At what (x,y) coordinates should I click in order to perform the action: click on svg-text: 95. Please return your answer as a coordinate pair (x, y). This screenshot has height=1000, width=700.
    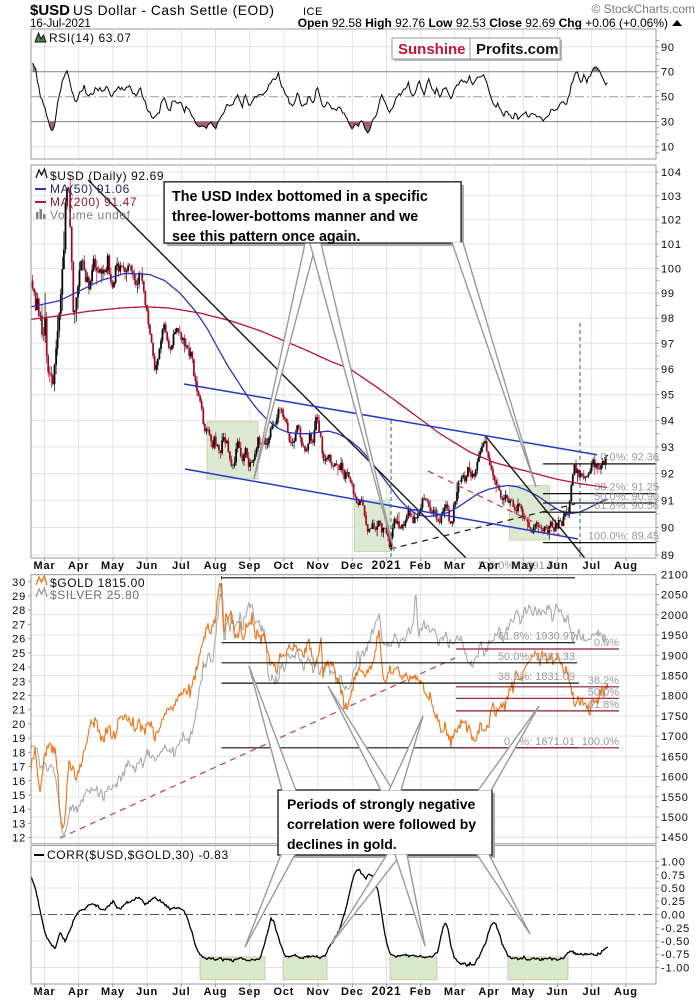
    Looking at the image, I should click on (668, 396).